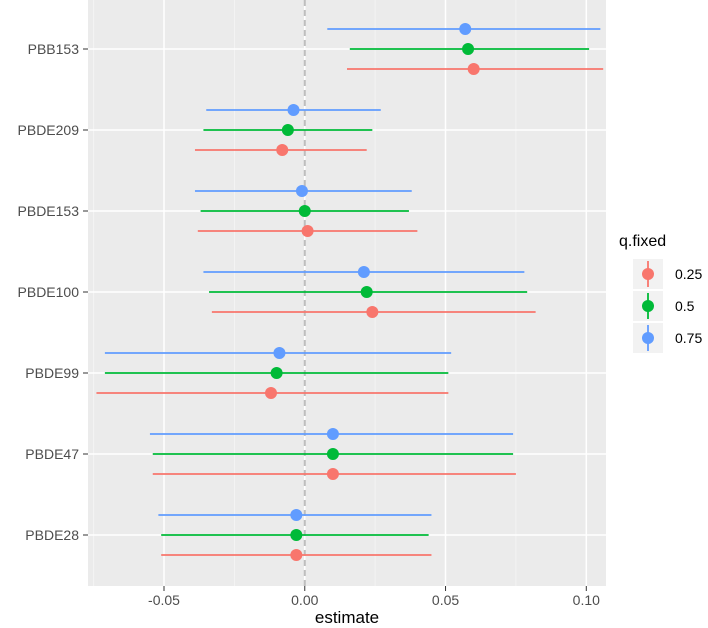 The image size is (708, 628). Describe the element at coordinates (642, 241) in the screenshot. I see `legend-title: q.fixed` at that location.